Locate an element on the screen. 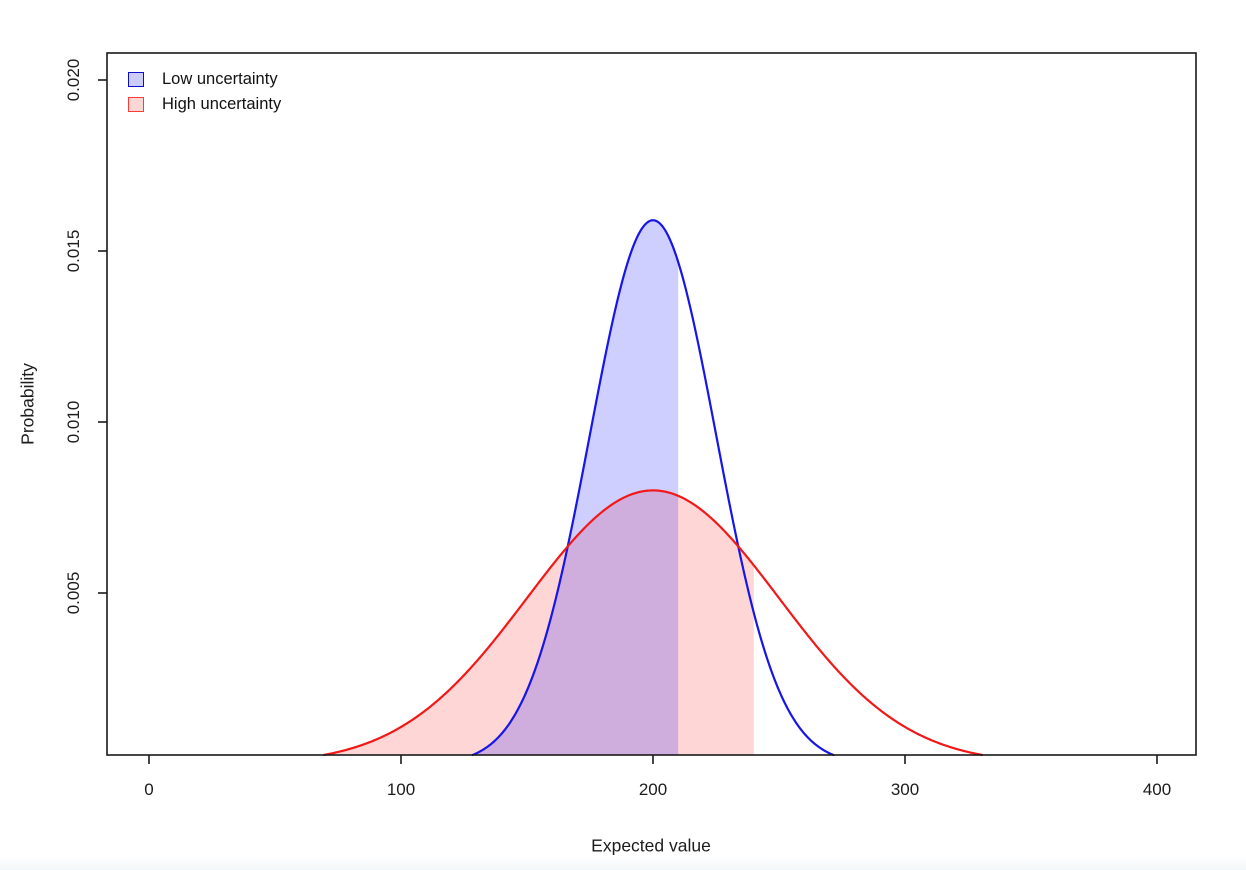  legend-item-high-uncertainty: High uncertainty is located at coordinates (204, 104).